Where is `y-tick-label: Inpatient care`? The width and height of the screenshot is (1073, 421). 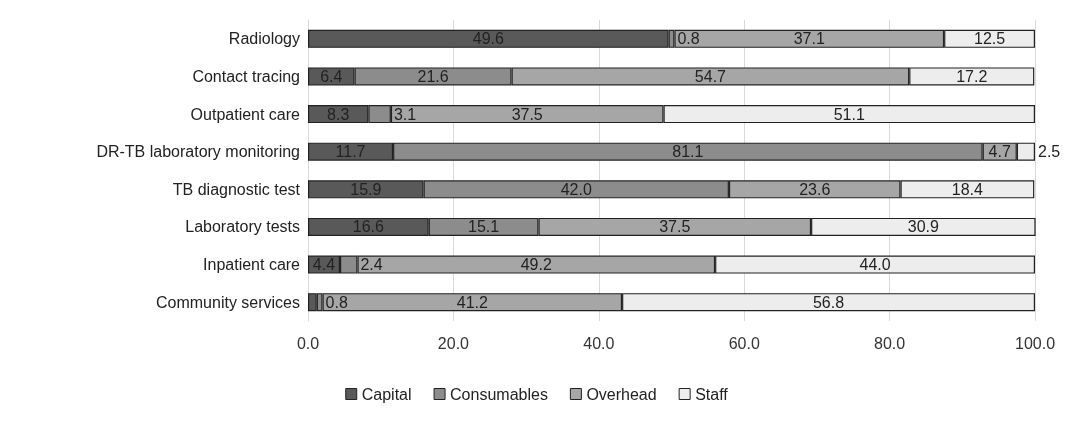 y-tick-label: Inpatient care is located at coordinates (252, 265).